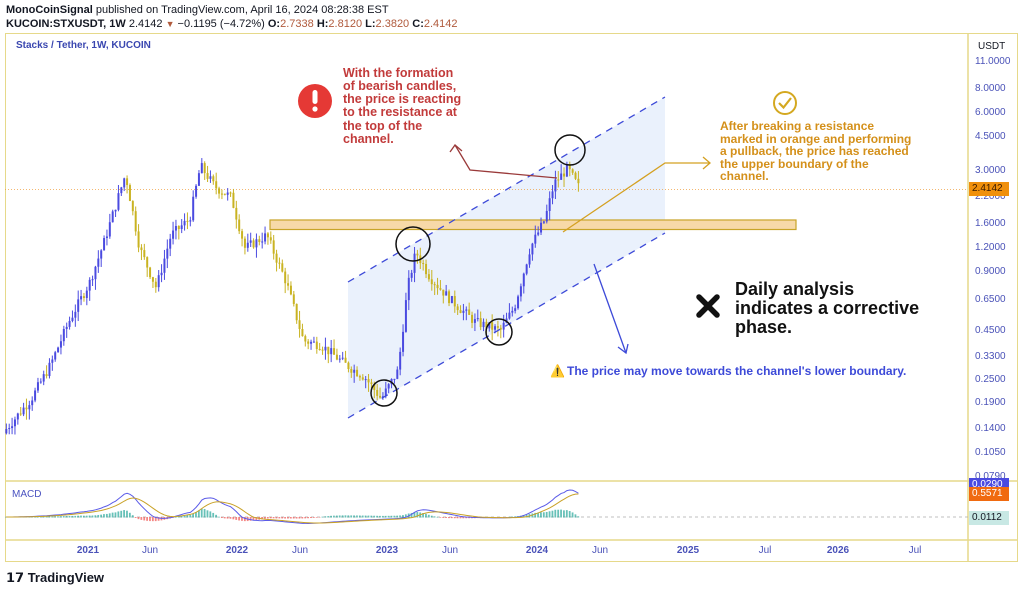  Describe the element at coordinates (237, 550) in the screenshot. I see `time-tick-label: 2022` at that location.